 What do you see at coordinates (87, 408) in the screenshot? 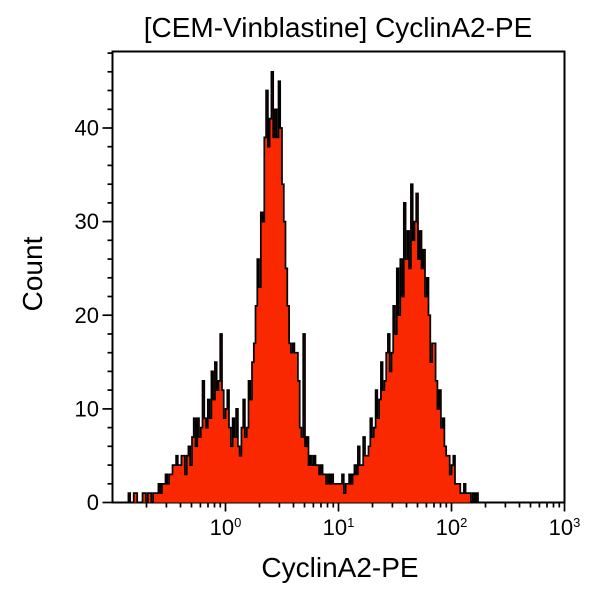
I see `svg-text: 10` at bounding box center [87, 408].